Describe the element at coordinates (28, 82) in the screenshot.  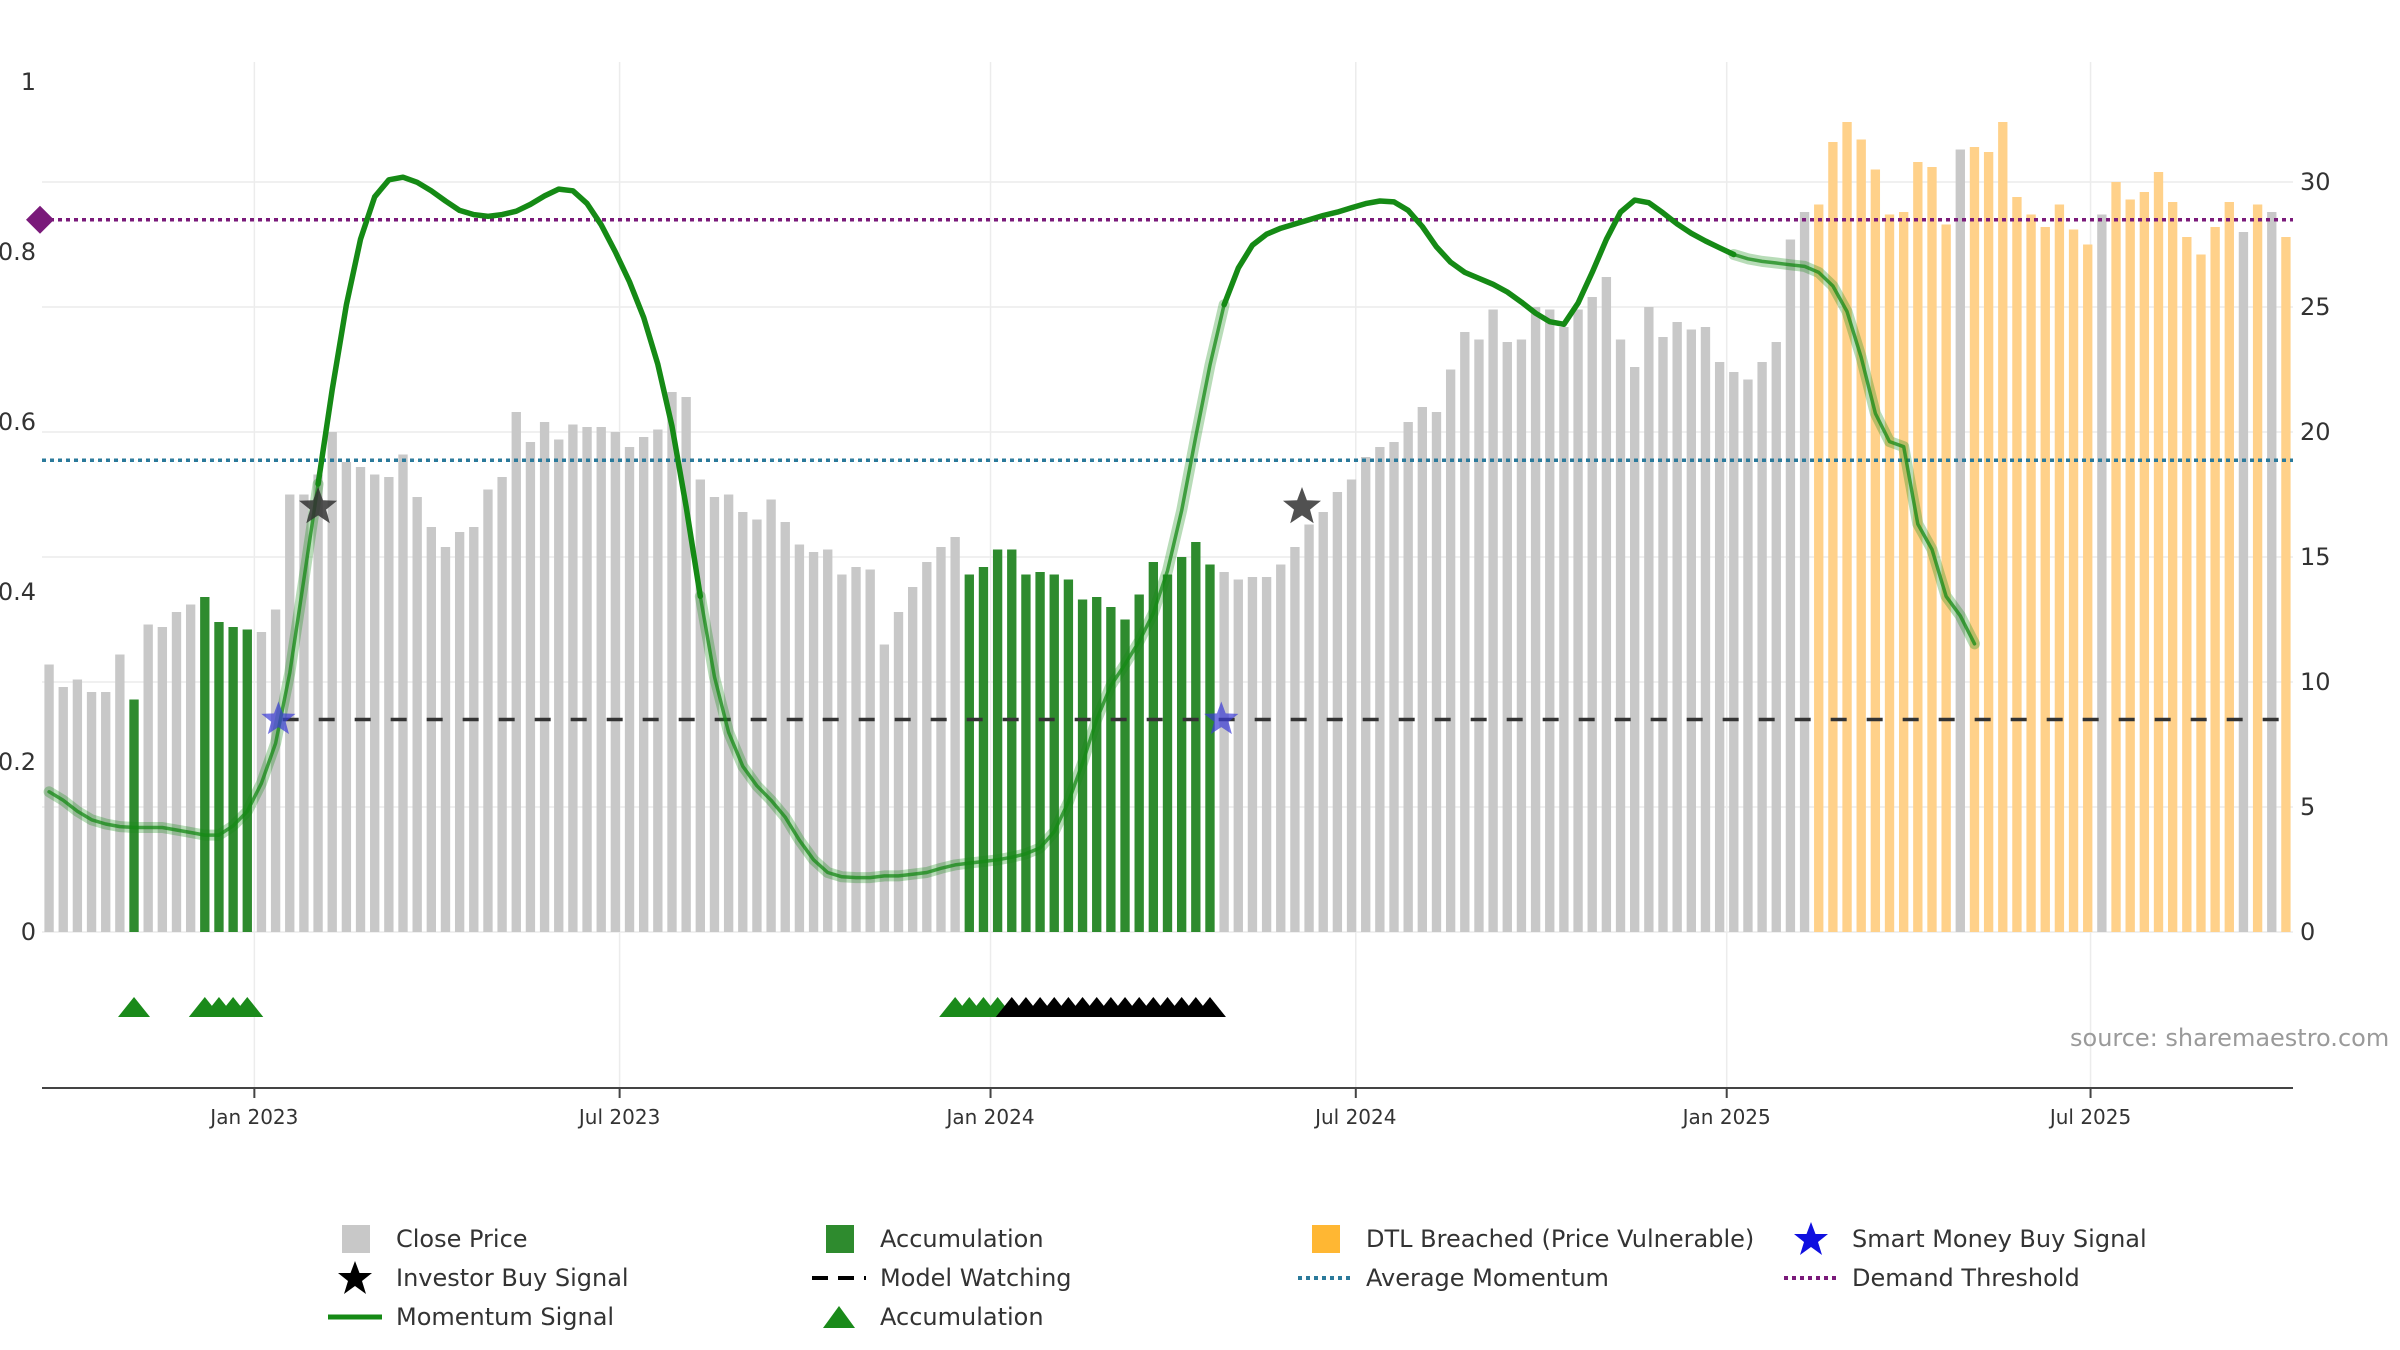
I see `y-left-tick-label: 1` at that location.